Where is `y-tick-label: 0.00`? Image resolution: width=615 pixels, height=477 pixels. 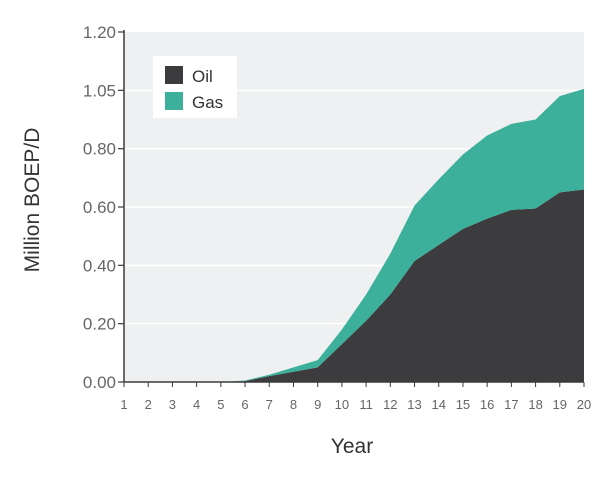
y-tick-label: 0.00 is located at coordinates (99, 382).